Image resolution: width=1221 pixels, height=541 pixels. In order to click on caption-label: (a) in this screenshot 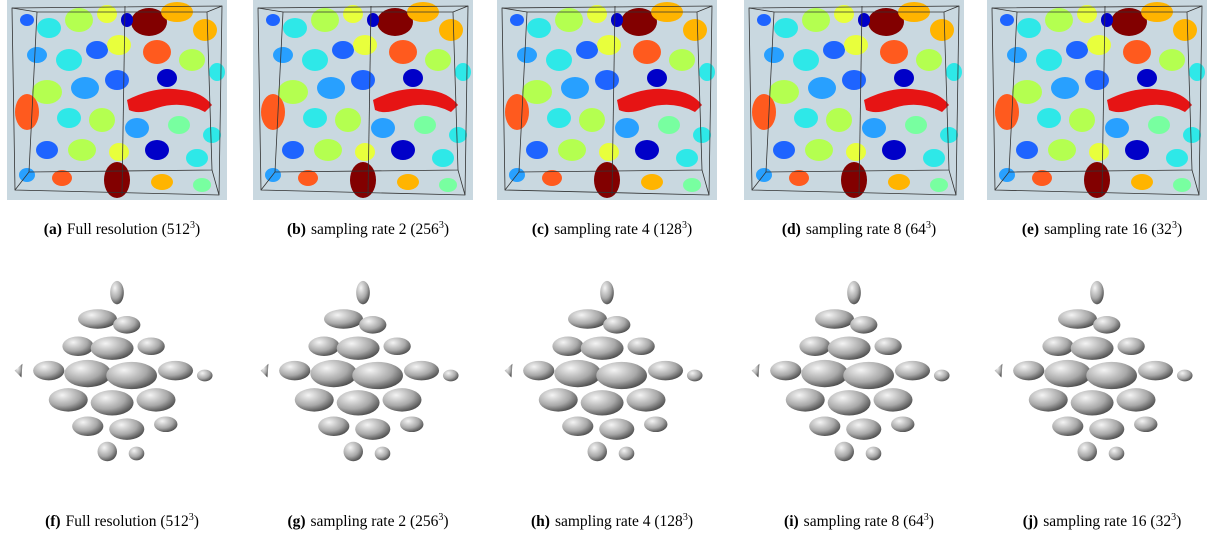, I will do `click(52, 230)`.